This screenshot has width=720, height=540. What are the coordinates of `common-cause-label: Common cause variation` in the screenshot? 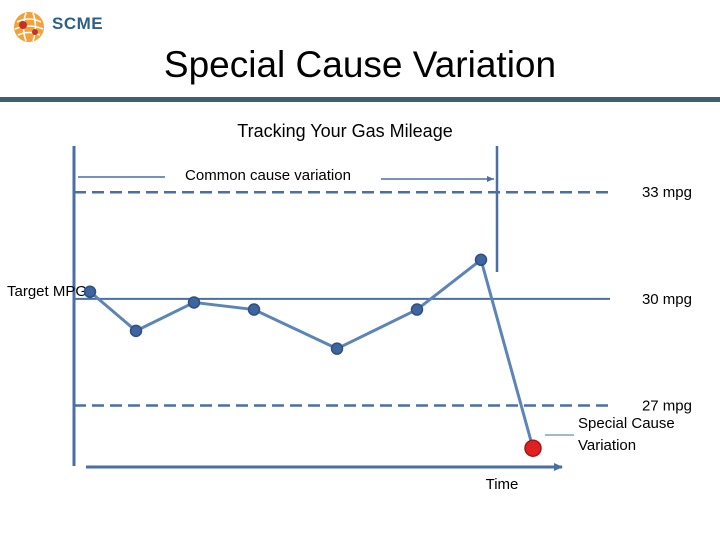 It's located at (268, 175).